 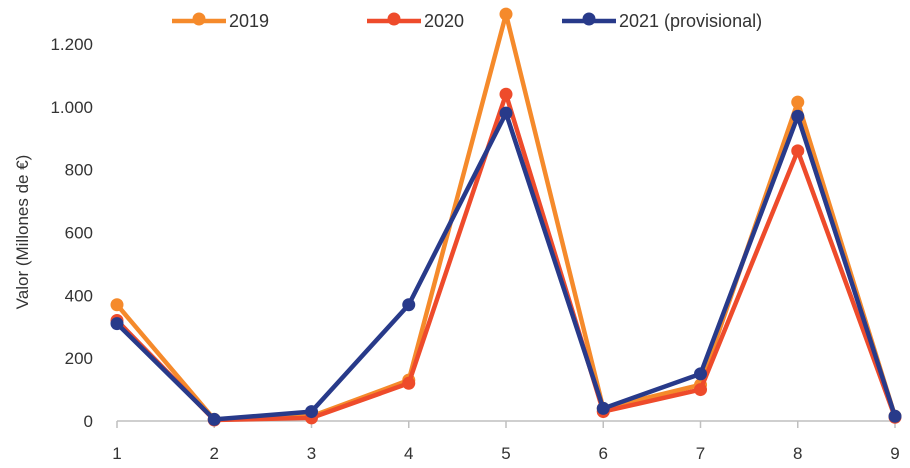 What do you see at coordinates (603, 453) in the screenshot?
I see `x-tick-label: 6` at bounding box center [603, 453].